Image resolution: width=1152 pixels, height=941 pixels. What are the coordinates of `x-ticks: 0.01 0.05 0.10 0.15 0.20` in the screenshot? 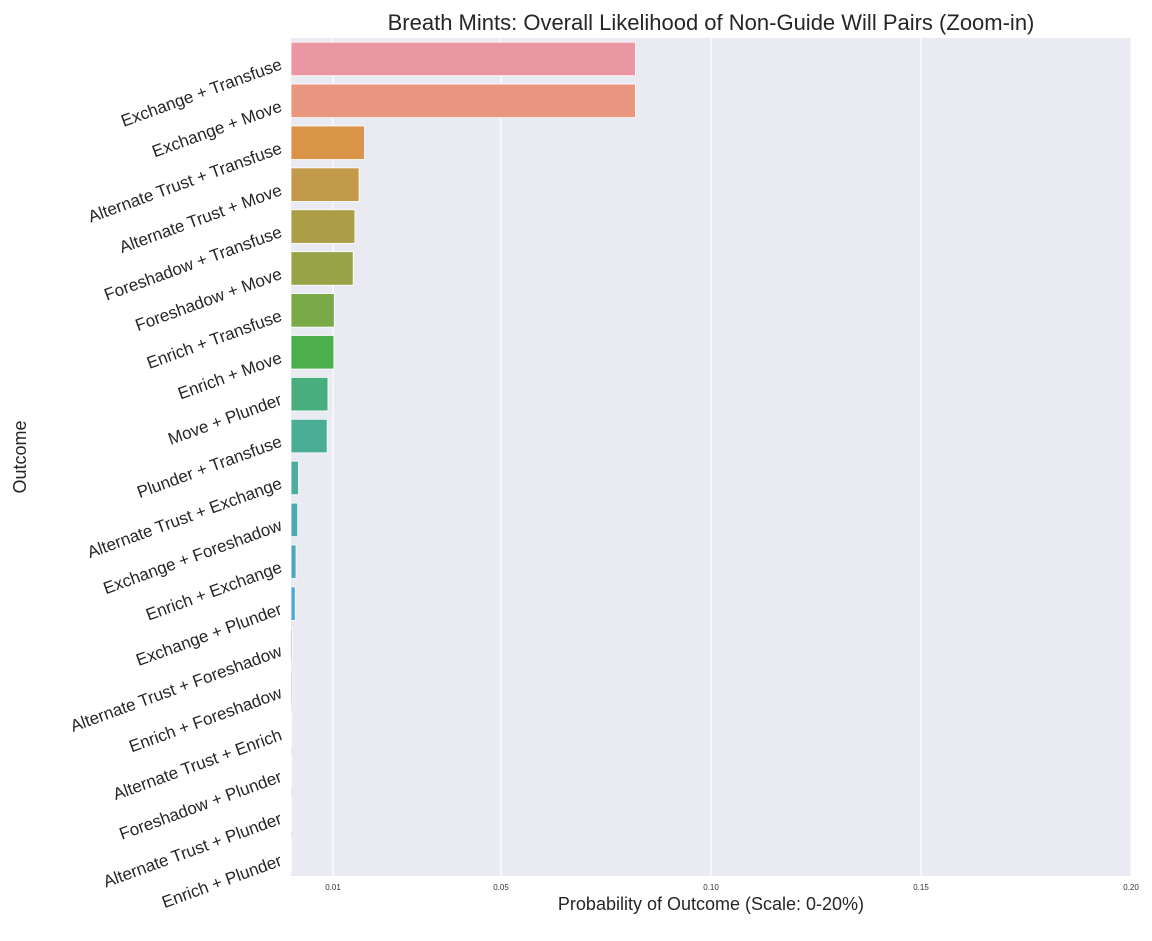 It's located at (732, 887).